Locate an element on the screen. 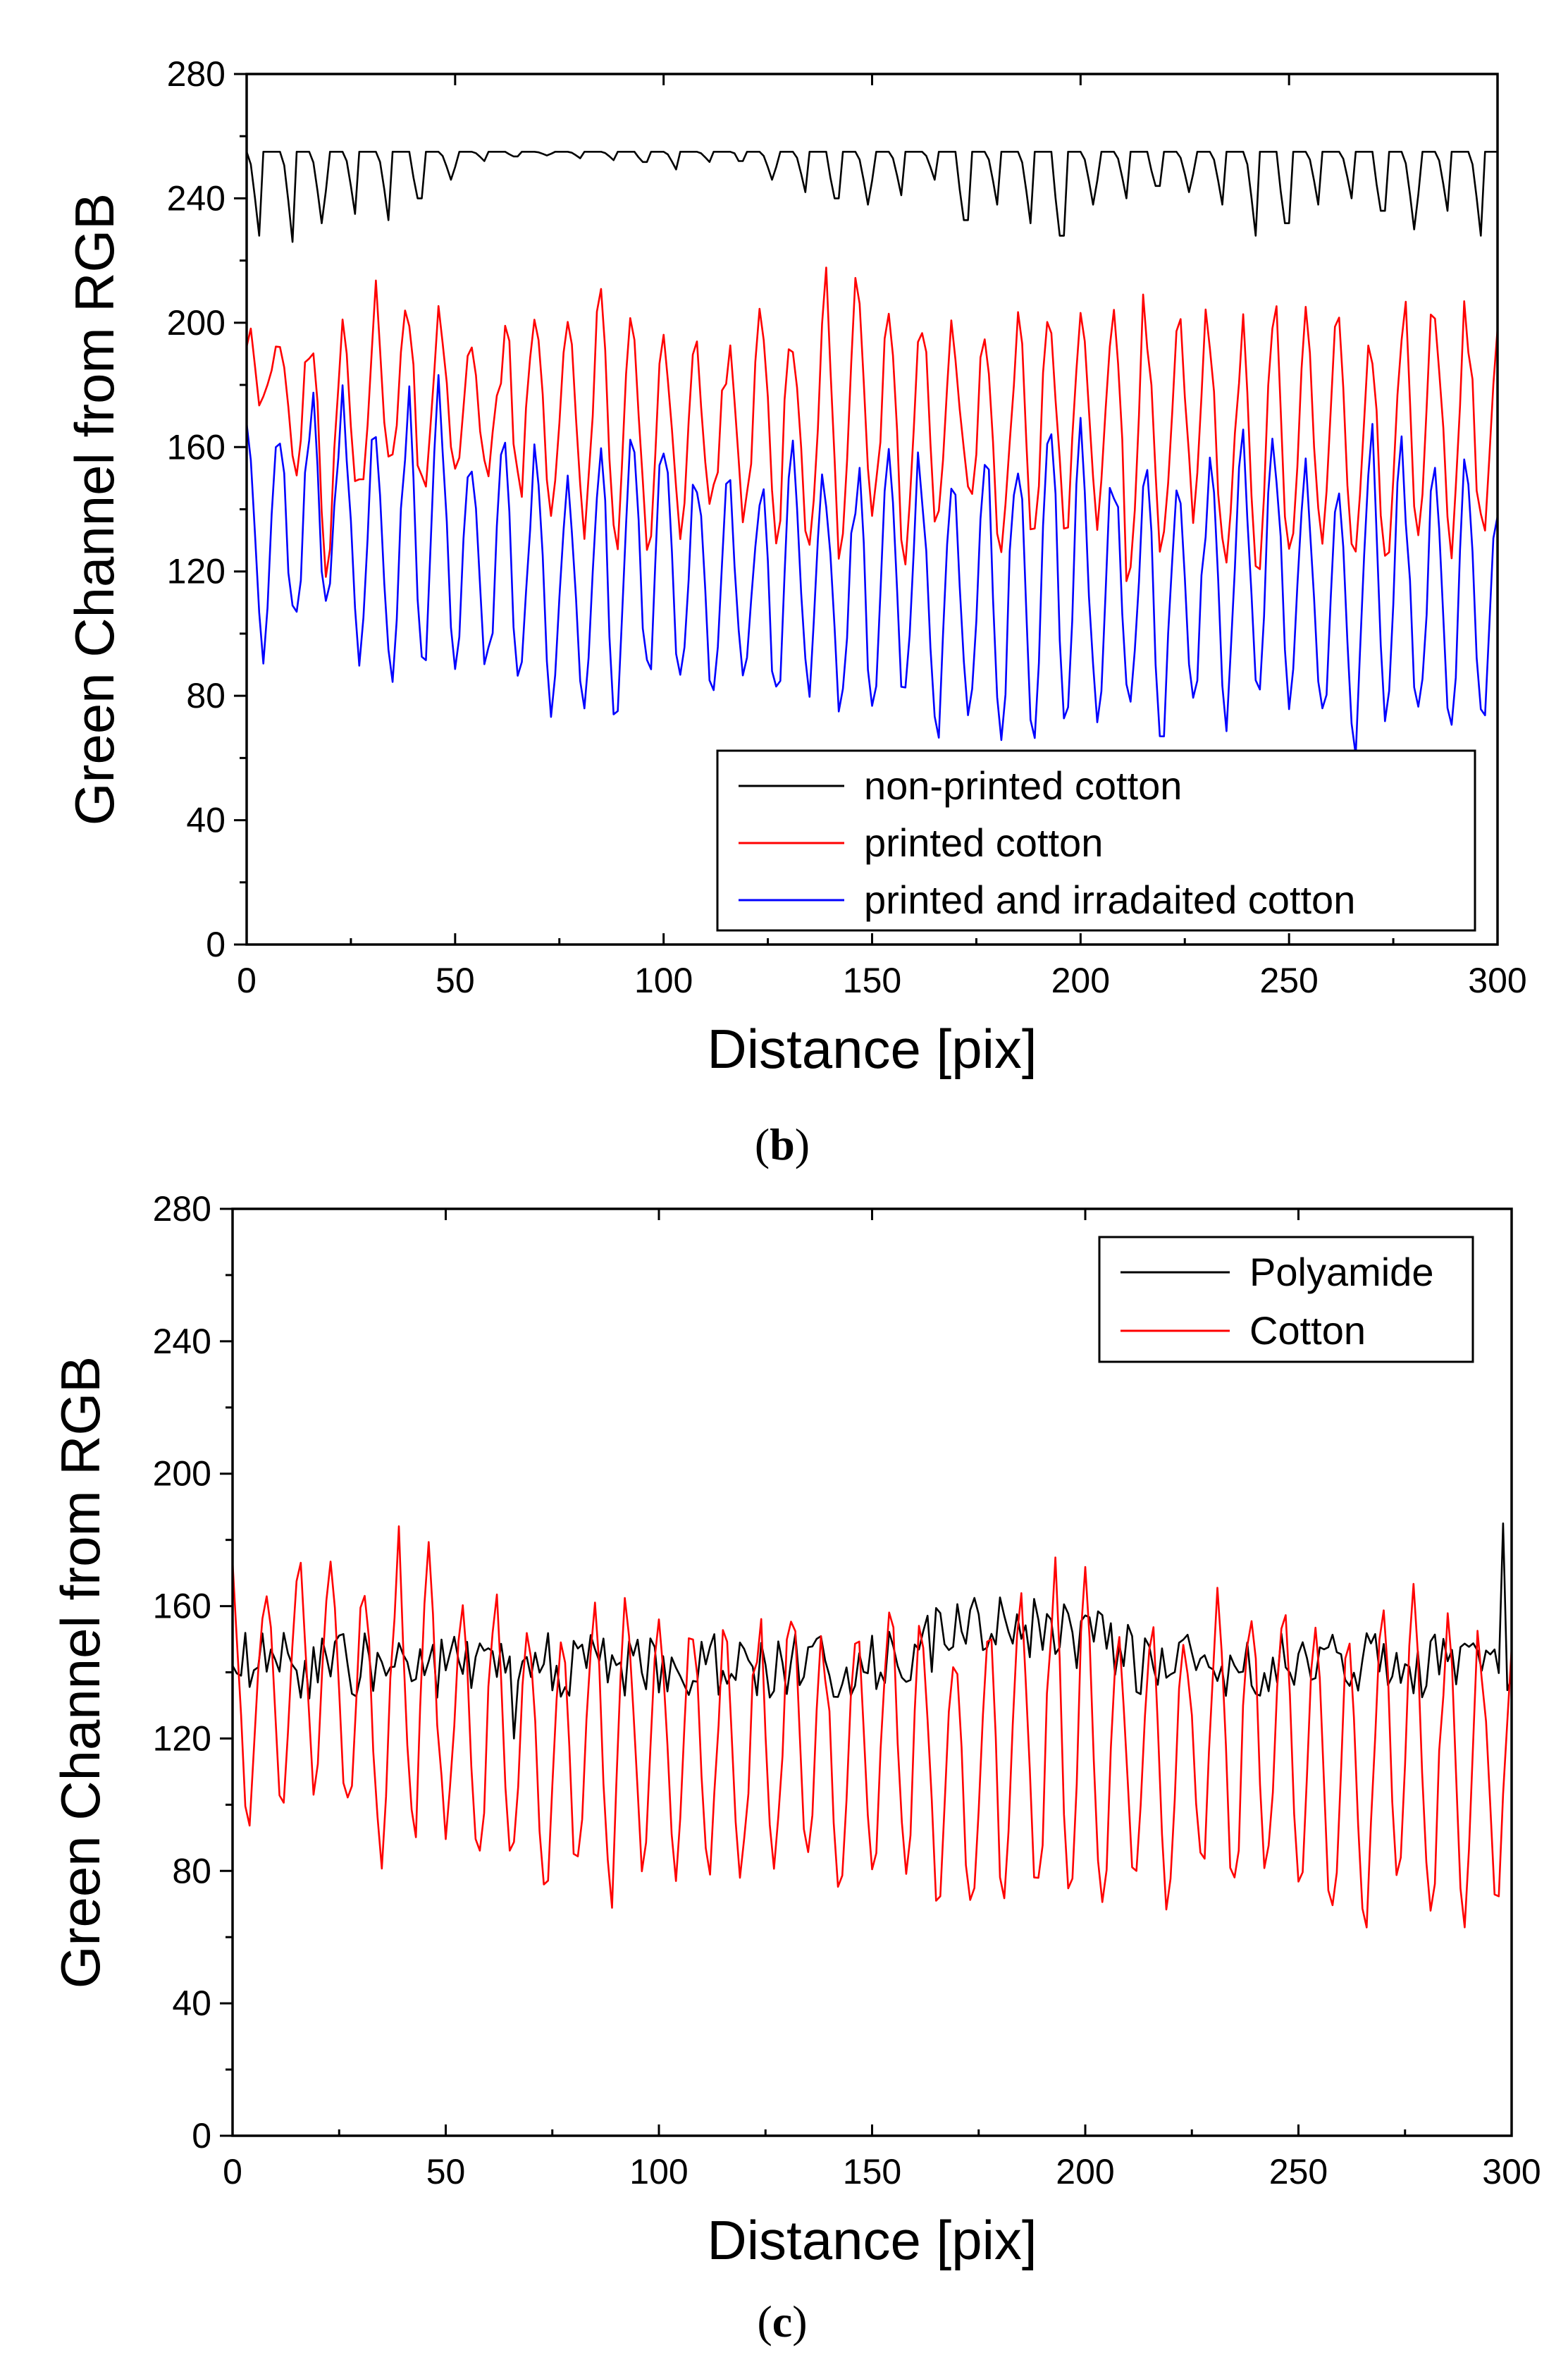 The width and height of the screenshot is (1568, 2374). chart-c-legend-box is located at coordinates (1286, 1299).